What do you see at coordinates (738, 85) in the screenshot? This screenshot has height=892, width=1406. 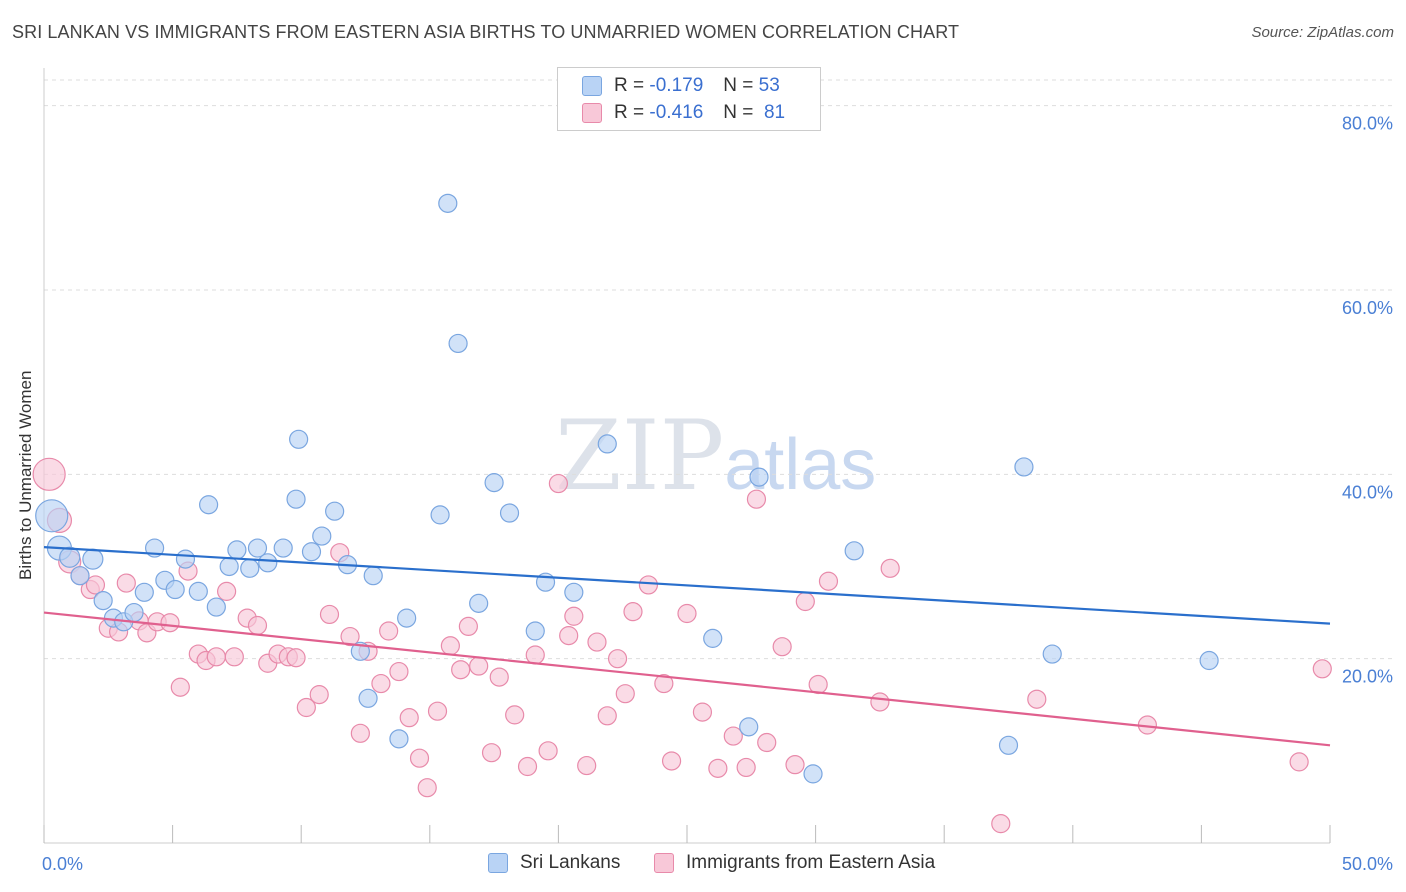 I see `legend-n-label: N =` at bounding box center [738, 85].